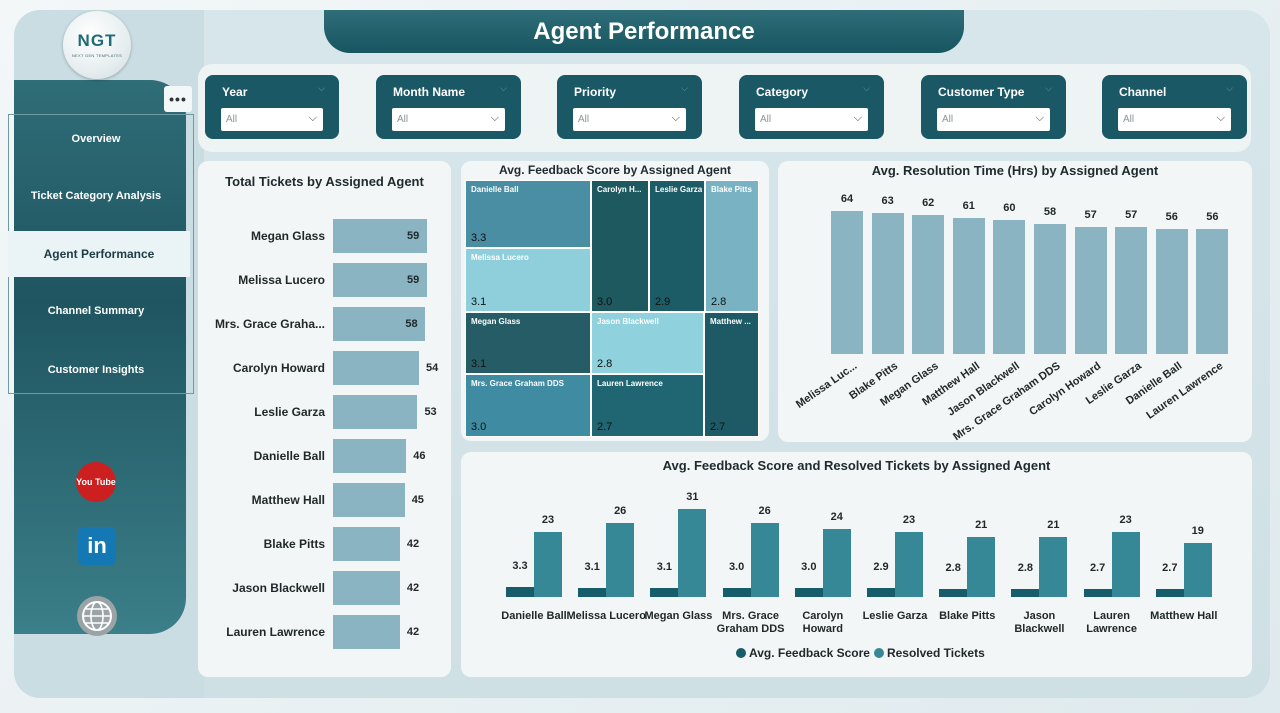 Image resolution: width=1280 pixels, height=713 pixels. Describe the element at coordinates (732, 246) in the screenshot. I see `treemap-cell: Blake Pitts 2.8` at that location.